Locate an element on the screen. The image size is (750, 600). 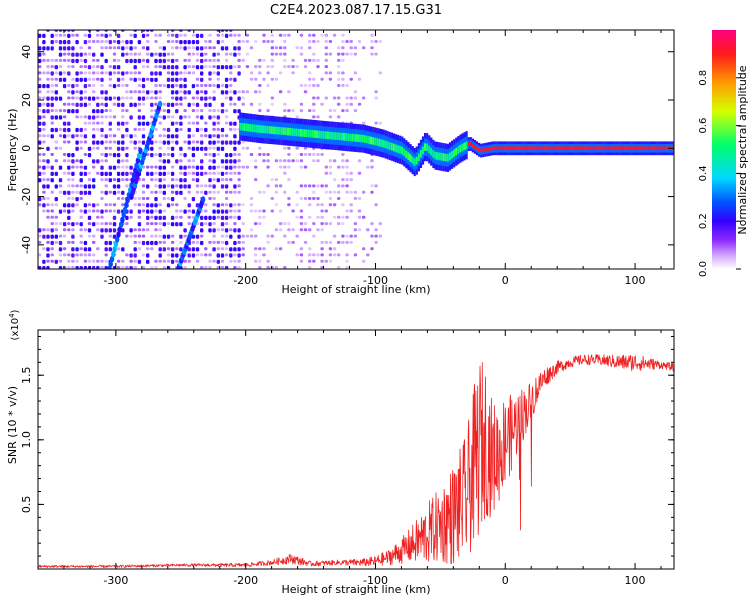
y-tick-label: 1.5 is located at coordinates (26, 375).